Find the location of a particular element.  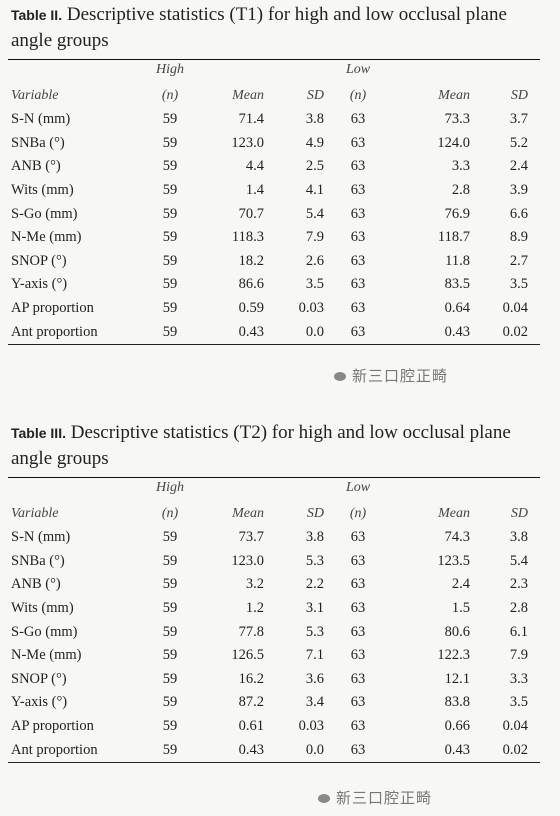

cell-high-mean: 123.0 is located at coordinates (247, 142).